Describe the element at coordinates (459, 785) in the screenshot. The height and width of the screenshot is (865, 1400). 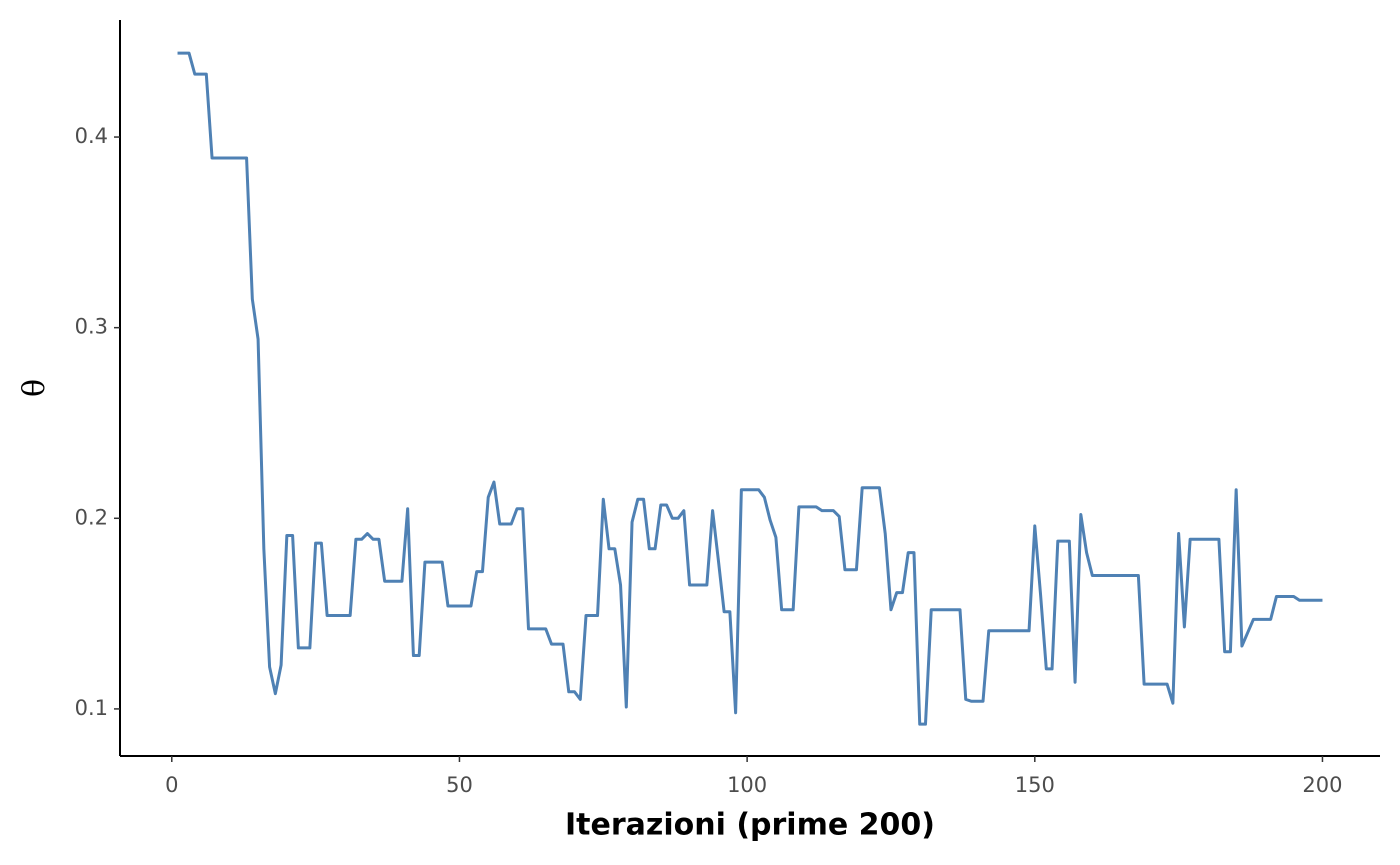
I see `x-tick-label: 50` at that location.